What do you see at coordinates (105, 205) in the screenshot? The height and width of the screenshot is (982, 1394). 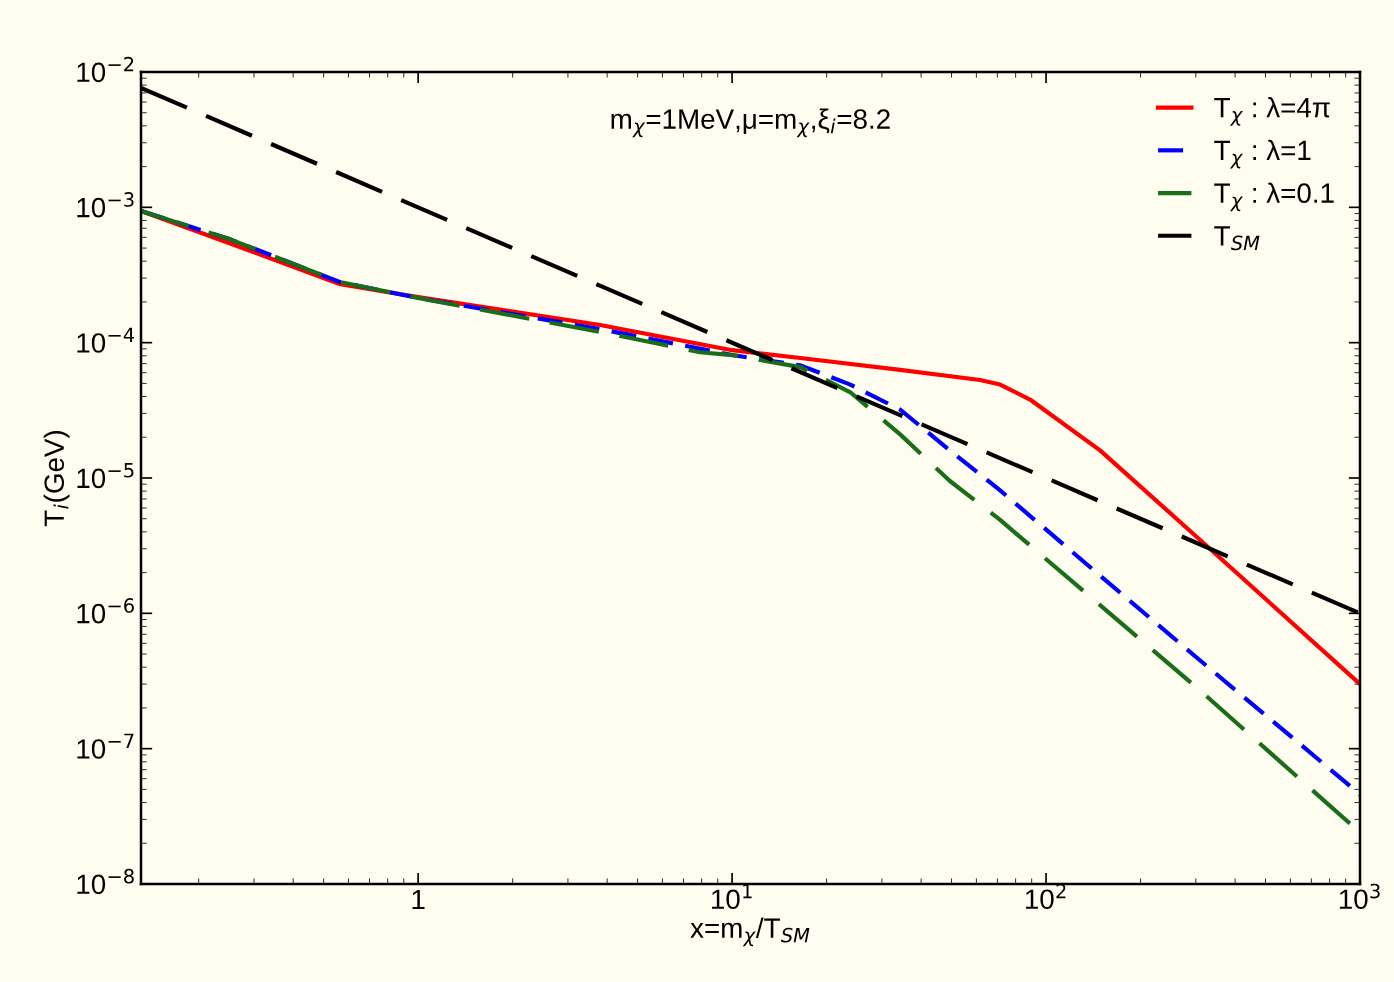 I see `y-tick-label: 10$^{−3}$` at bounding box center [105, 205].